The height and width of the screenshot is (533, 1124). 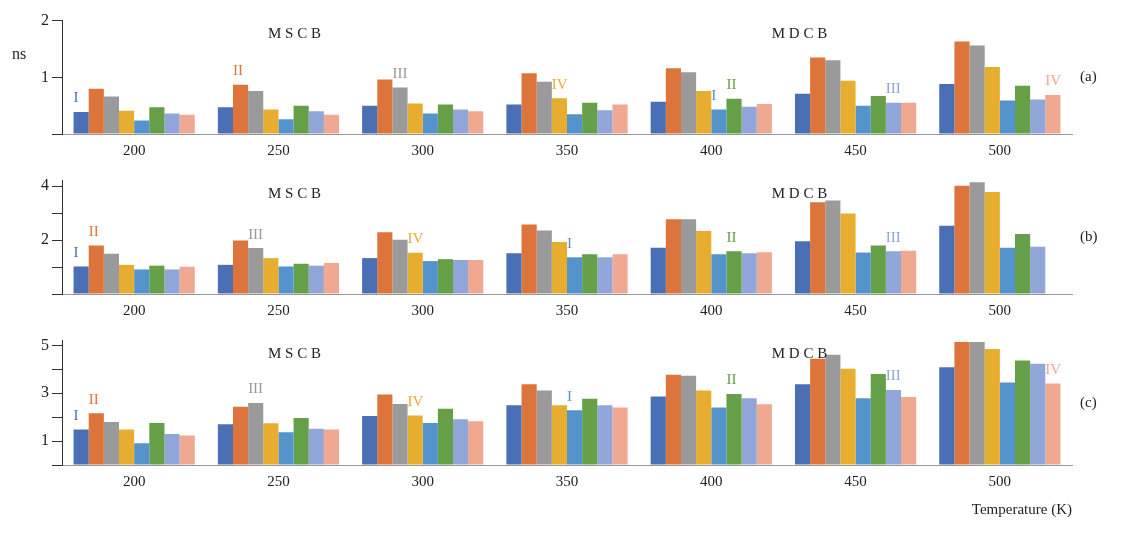 What do you see at coordinates (45, 239) in the screenshot?
I see `y-tick-label: 2` at bounding box center [45, 239].